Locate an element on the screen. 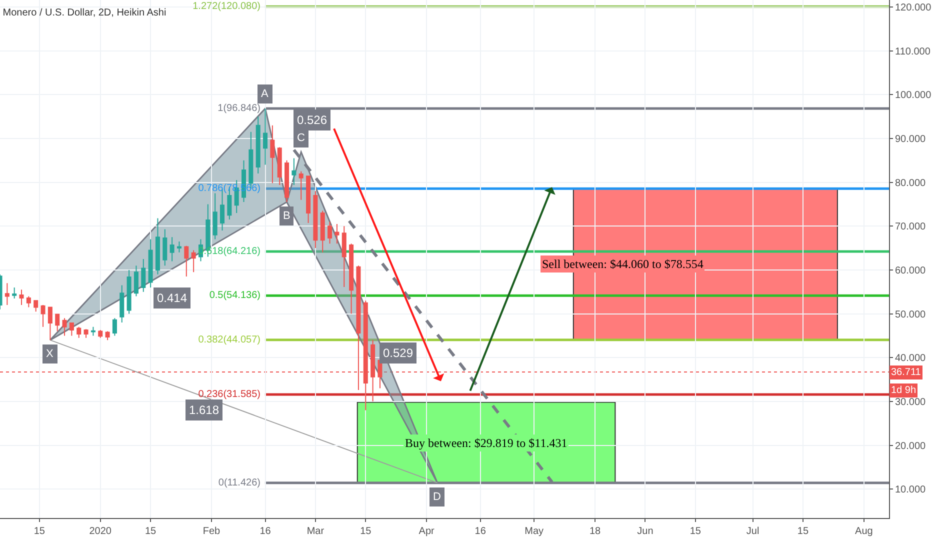 Image resolution: width=932 pixels, height=550 pixels. text: Monero / U.S. Dollar, 2D, Heikin Ashi is located at coordinates (84, 12).